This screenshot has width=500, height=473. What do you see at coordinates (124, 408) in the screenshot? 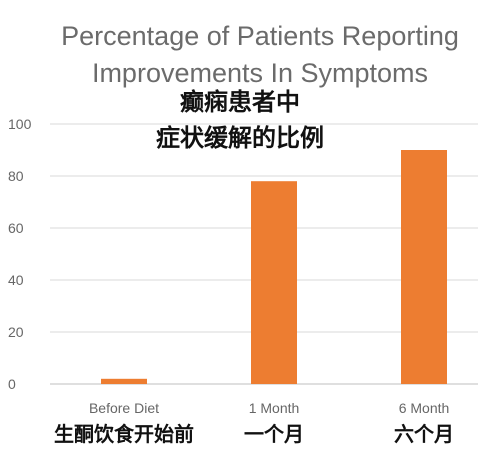
I see `x-tick-label: Before Diet` at bounding box center [124, 408].